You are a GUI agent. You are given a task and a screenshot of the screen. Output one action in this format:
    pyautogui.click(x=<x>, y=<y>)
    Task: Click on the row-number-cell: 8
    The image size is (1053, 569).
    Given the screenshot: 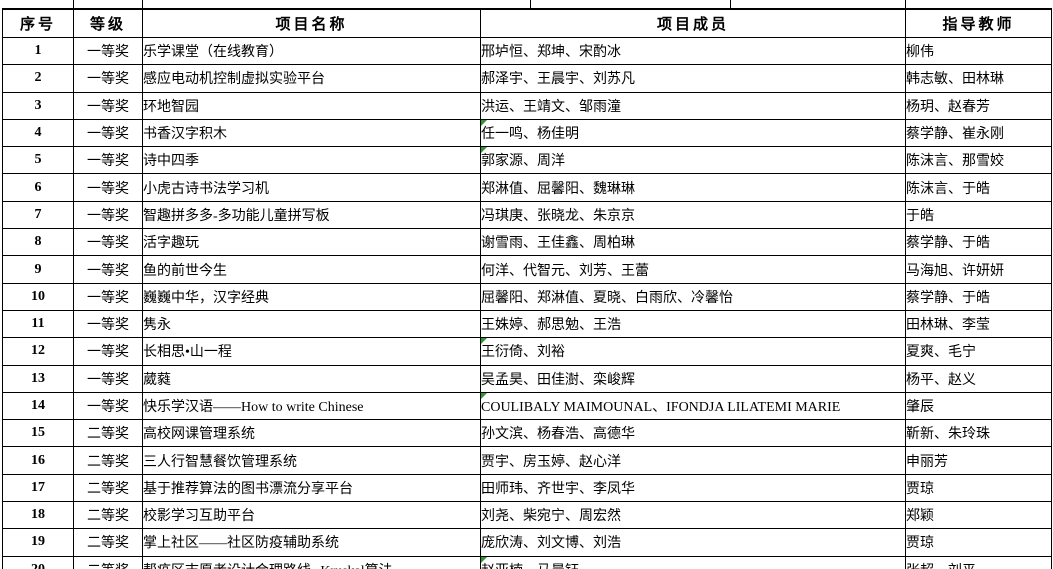 What is the action you would take?
    pyautogui.click(x=38, y=242)
    